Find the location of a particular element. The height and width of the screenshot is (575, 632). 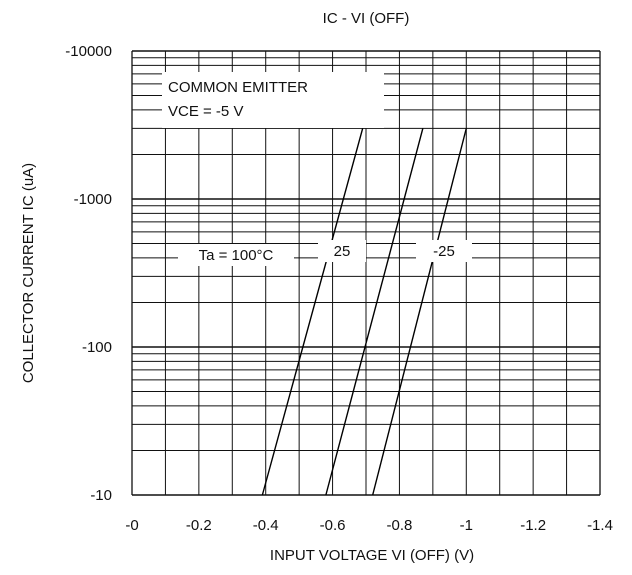

x-tick-label: -0 is located at coordinates (131, 525).